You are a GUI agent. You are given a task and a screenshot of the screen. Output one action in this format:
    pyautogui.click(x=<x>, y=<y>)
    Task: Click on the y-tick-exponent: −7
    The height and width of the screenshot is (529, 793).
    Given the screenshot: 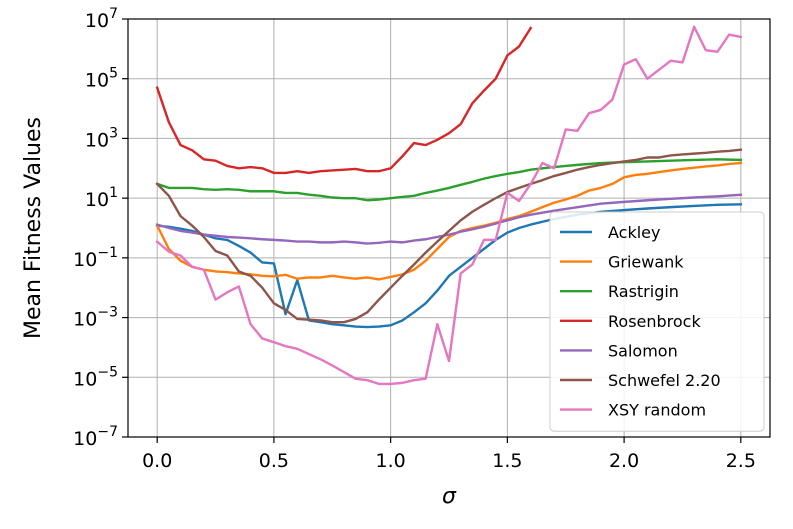 What is the action you would take?
    pyautogui.click(x=107, y=432)
    